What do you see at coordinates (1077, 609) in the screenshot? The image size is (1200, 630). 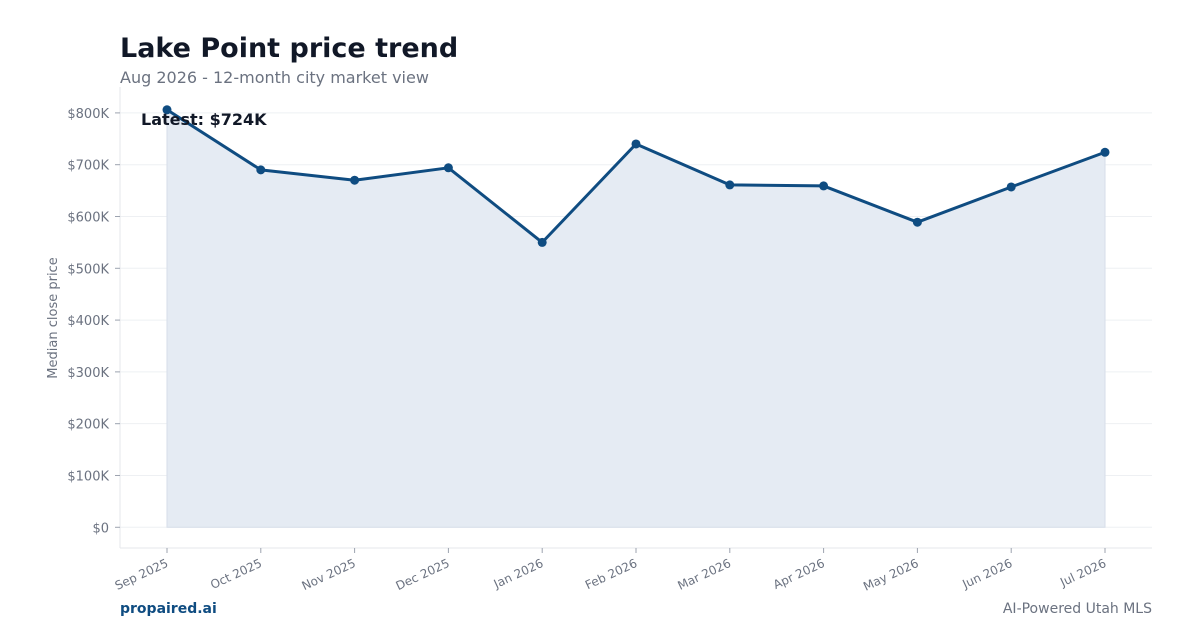 I see `tagline: AI-Powered Utah MLS` at bounding box center [1077, 609].